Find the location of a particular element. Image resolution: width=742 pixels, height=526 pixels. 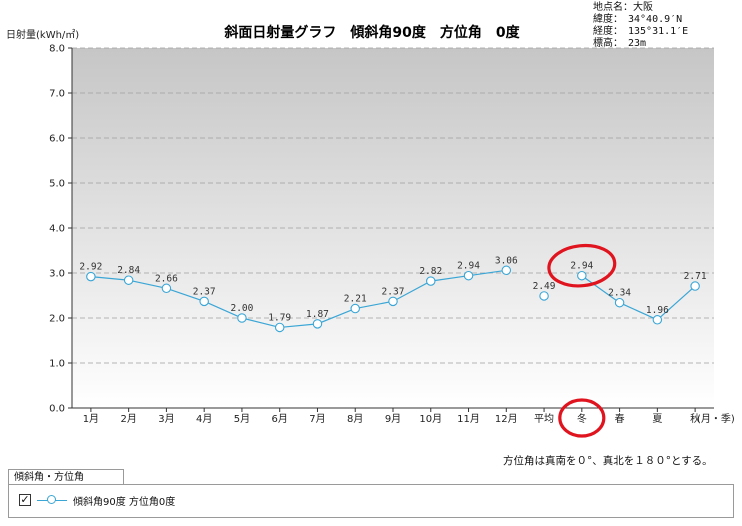

legend-tab: 傾斜角・方位角 is located at coordinates (66, 477).